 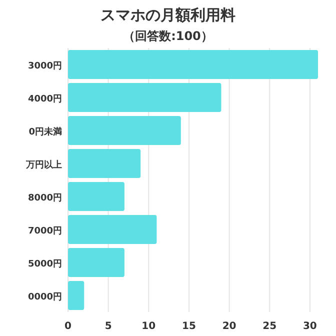 What do you see at coordinates (108, 326) in the screenshot?
I see `x-tick-label: 5` at bounding box center [108, 326].